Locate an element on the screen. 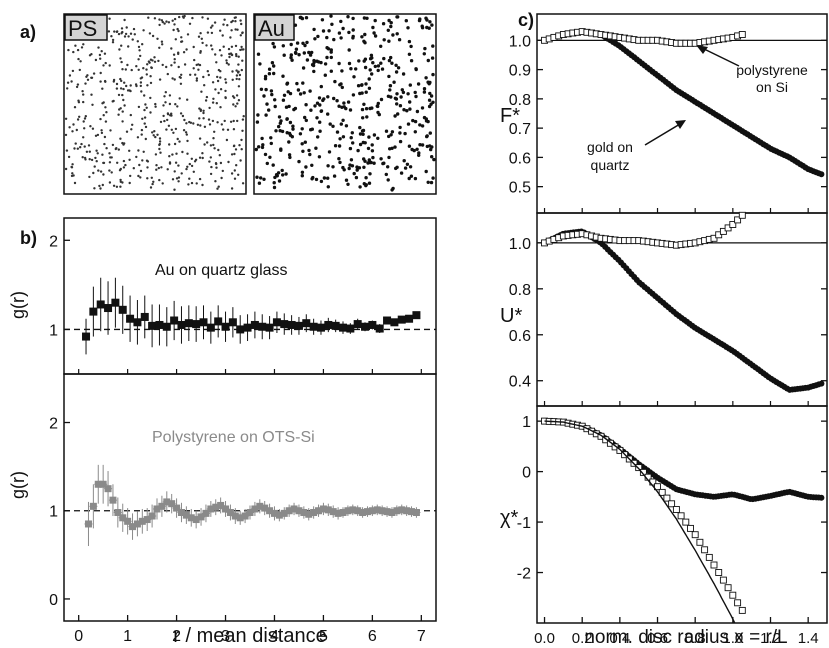 The width and height of the screenshot is (829, 648). b-bottom-annotation: Polystyrene on OTS-Si is located at coordinates (233, 437).